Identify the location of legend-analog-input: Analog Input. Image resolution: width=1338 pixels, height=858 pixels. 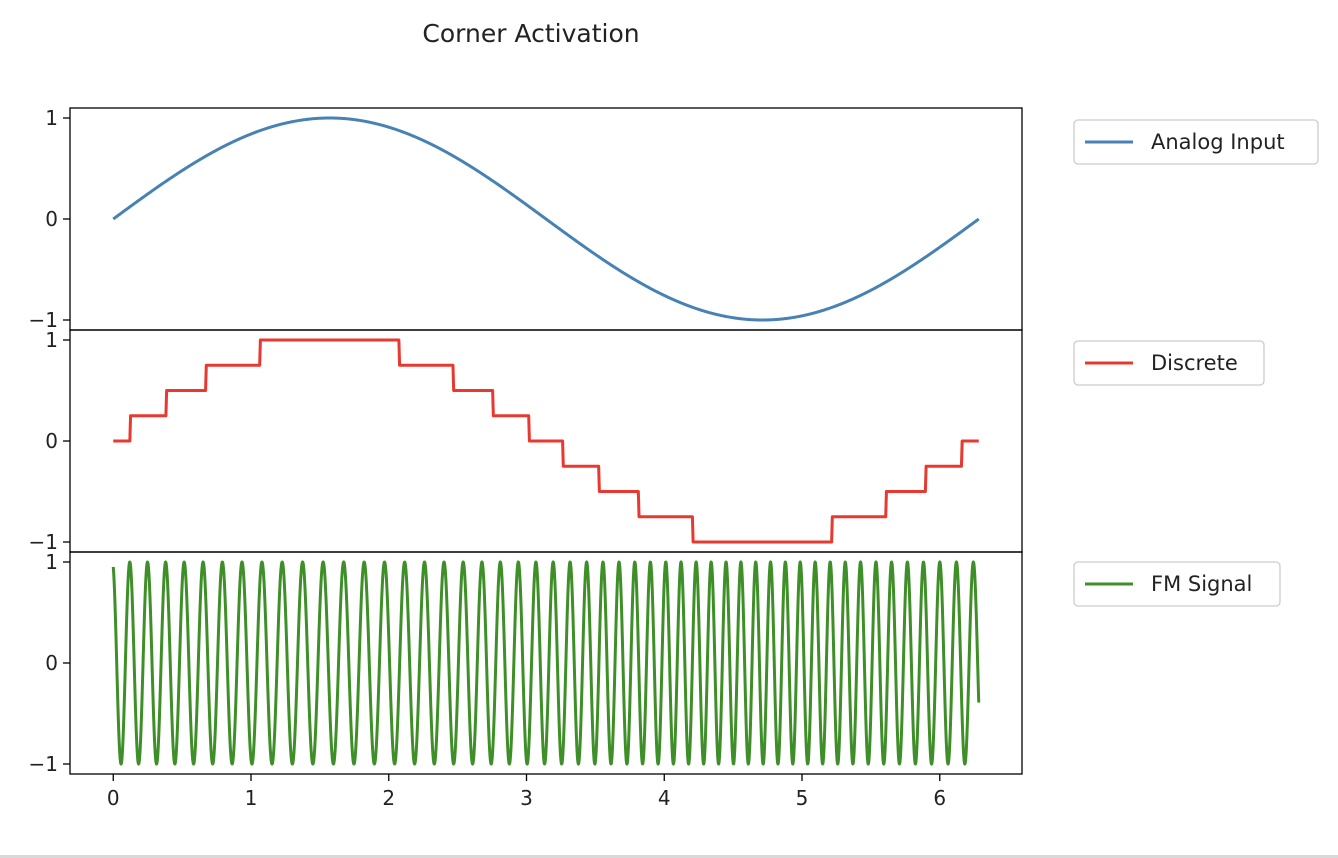
(1196, 142).